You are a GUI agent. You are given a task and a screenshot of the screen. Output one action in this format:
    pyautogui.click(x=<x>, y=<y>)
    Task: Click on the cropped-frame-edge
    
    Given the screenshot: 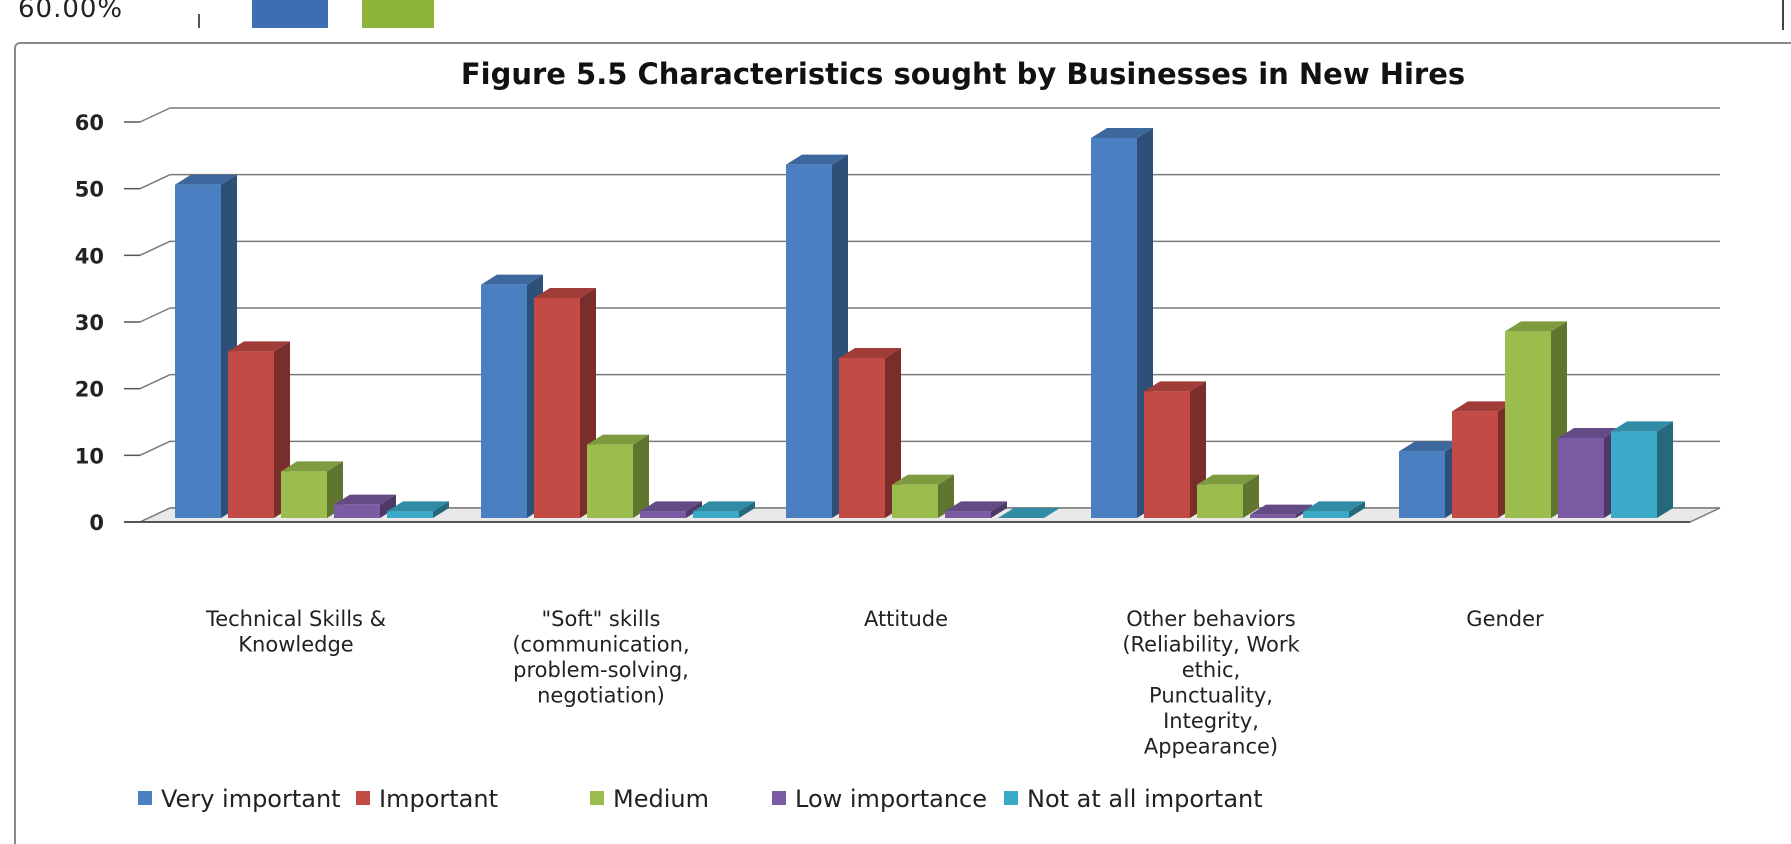 What is the action you would take?
    pyautogui.click(x=1783, y=15)
    